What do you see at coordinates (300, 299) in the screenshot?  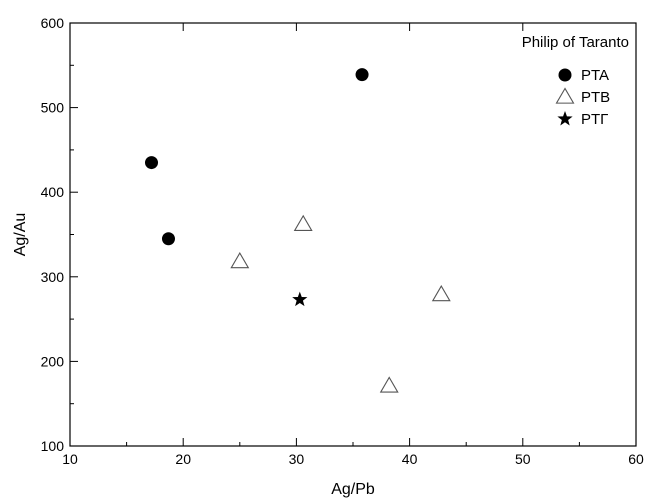 I see `data-point-ptγ` at bounding box center [300, 299].